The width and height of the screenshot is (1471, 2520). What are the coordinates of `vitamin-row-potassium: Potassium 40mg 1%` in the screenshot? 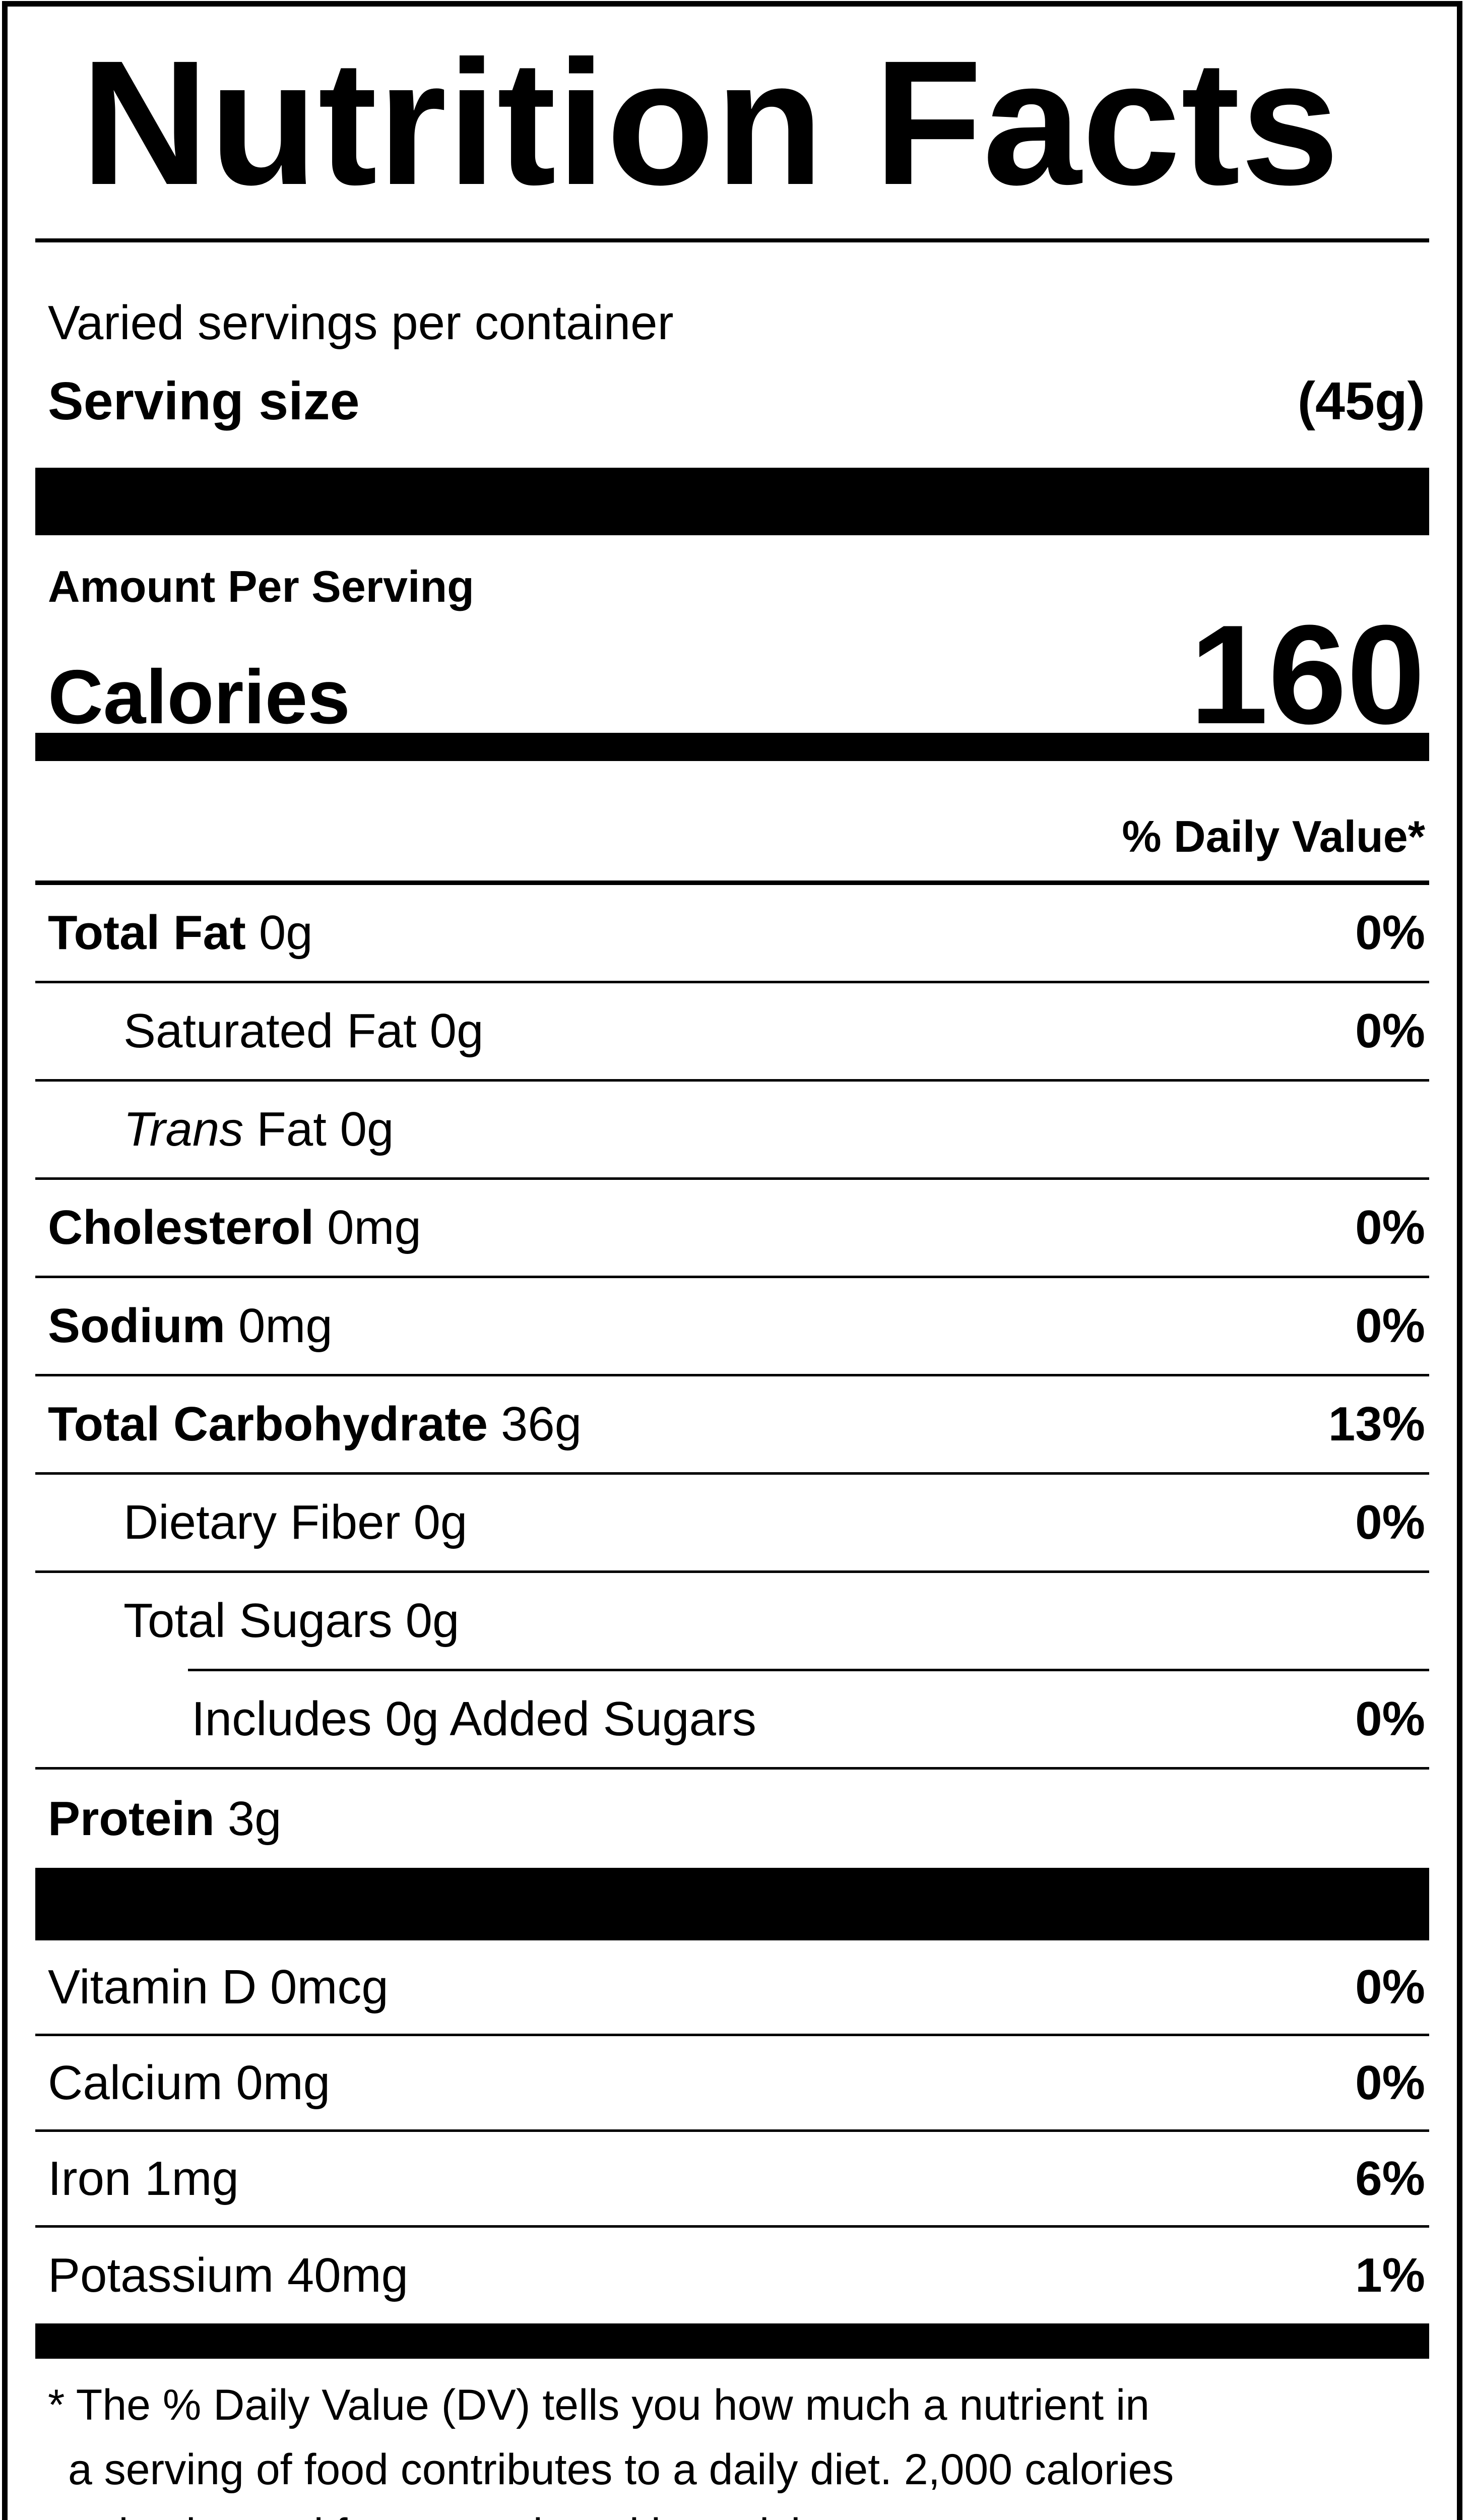 It's located at (732, 2275).